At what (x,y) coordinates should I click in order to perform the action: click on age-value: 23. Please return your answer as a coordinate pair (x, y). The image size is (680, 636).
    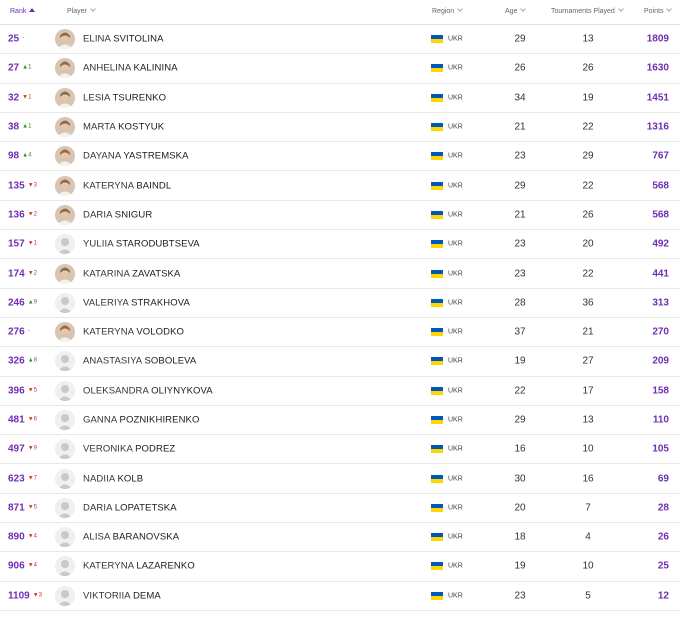
    Looking at the image, I should click on (520, 244).